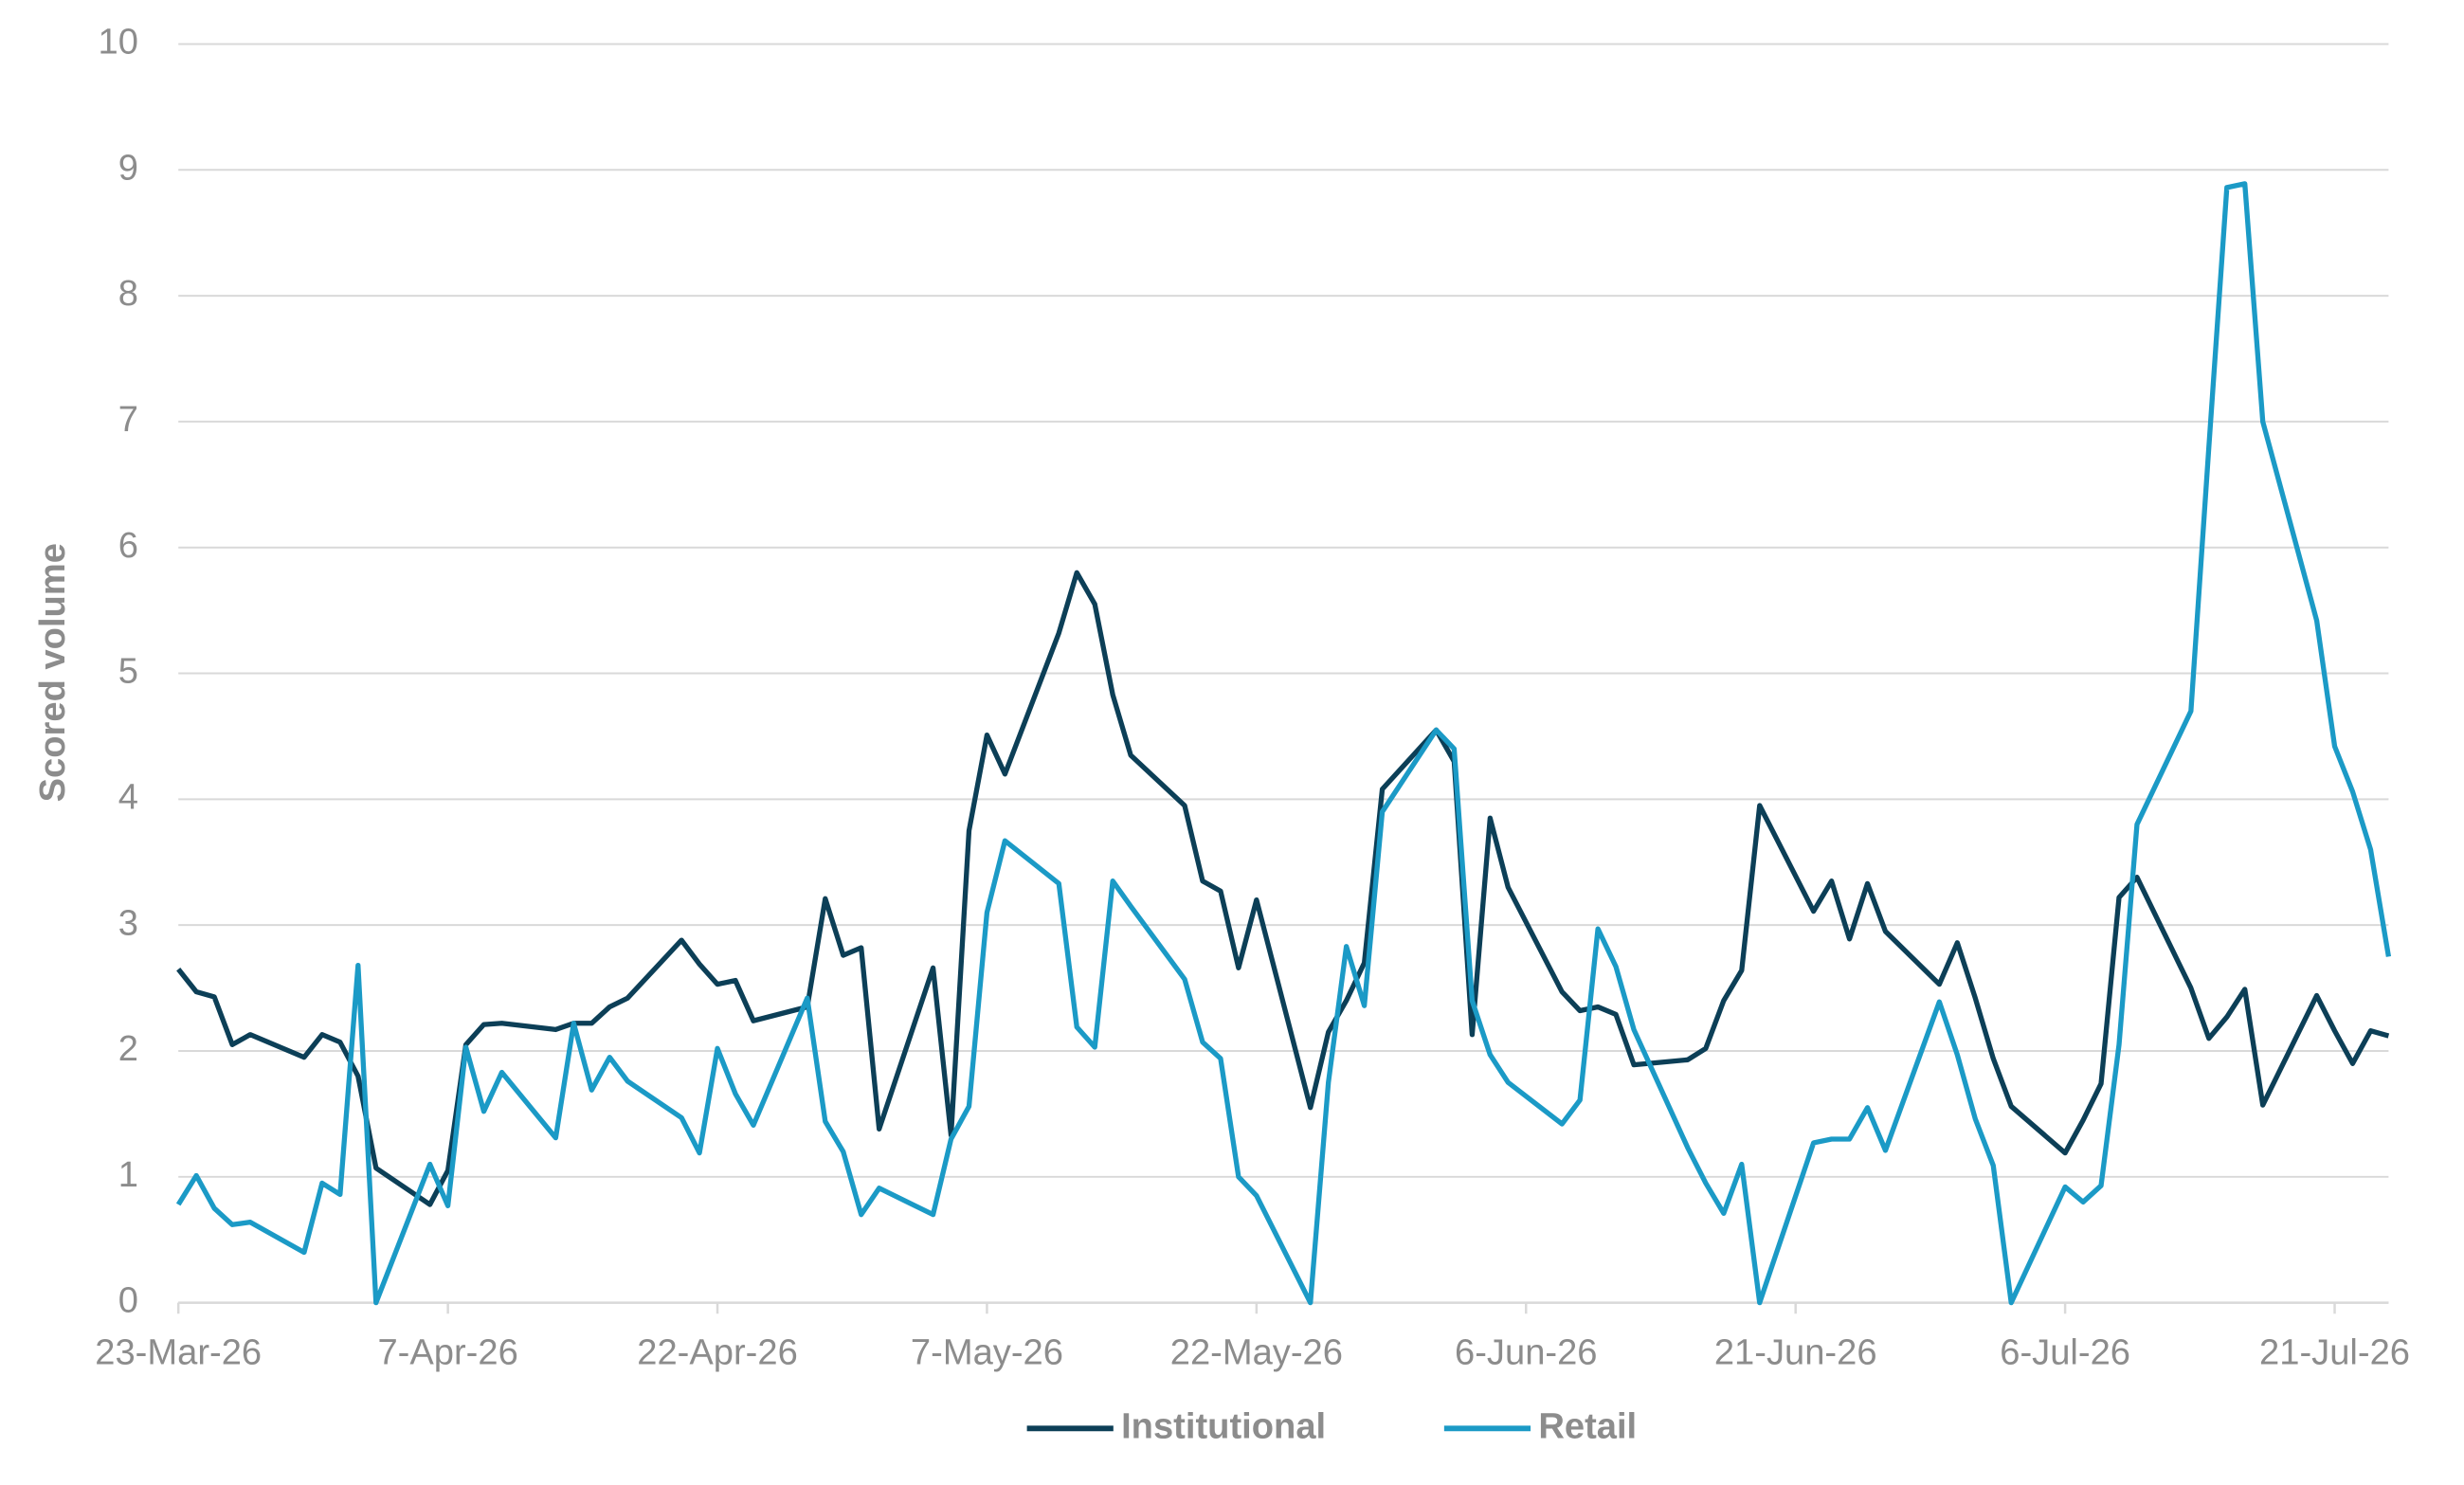  What do you see at coordinates (1224, 1425) in the screenshot?
I see `legend-label: Institutional` at bounding box center [1224, 1425].